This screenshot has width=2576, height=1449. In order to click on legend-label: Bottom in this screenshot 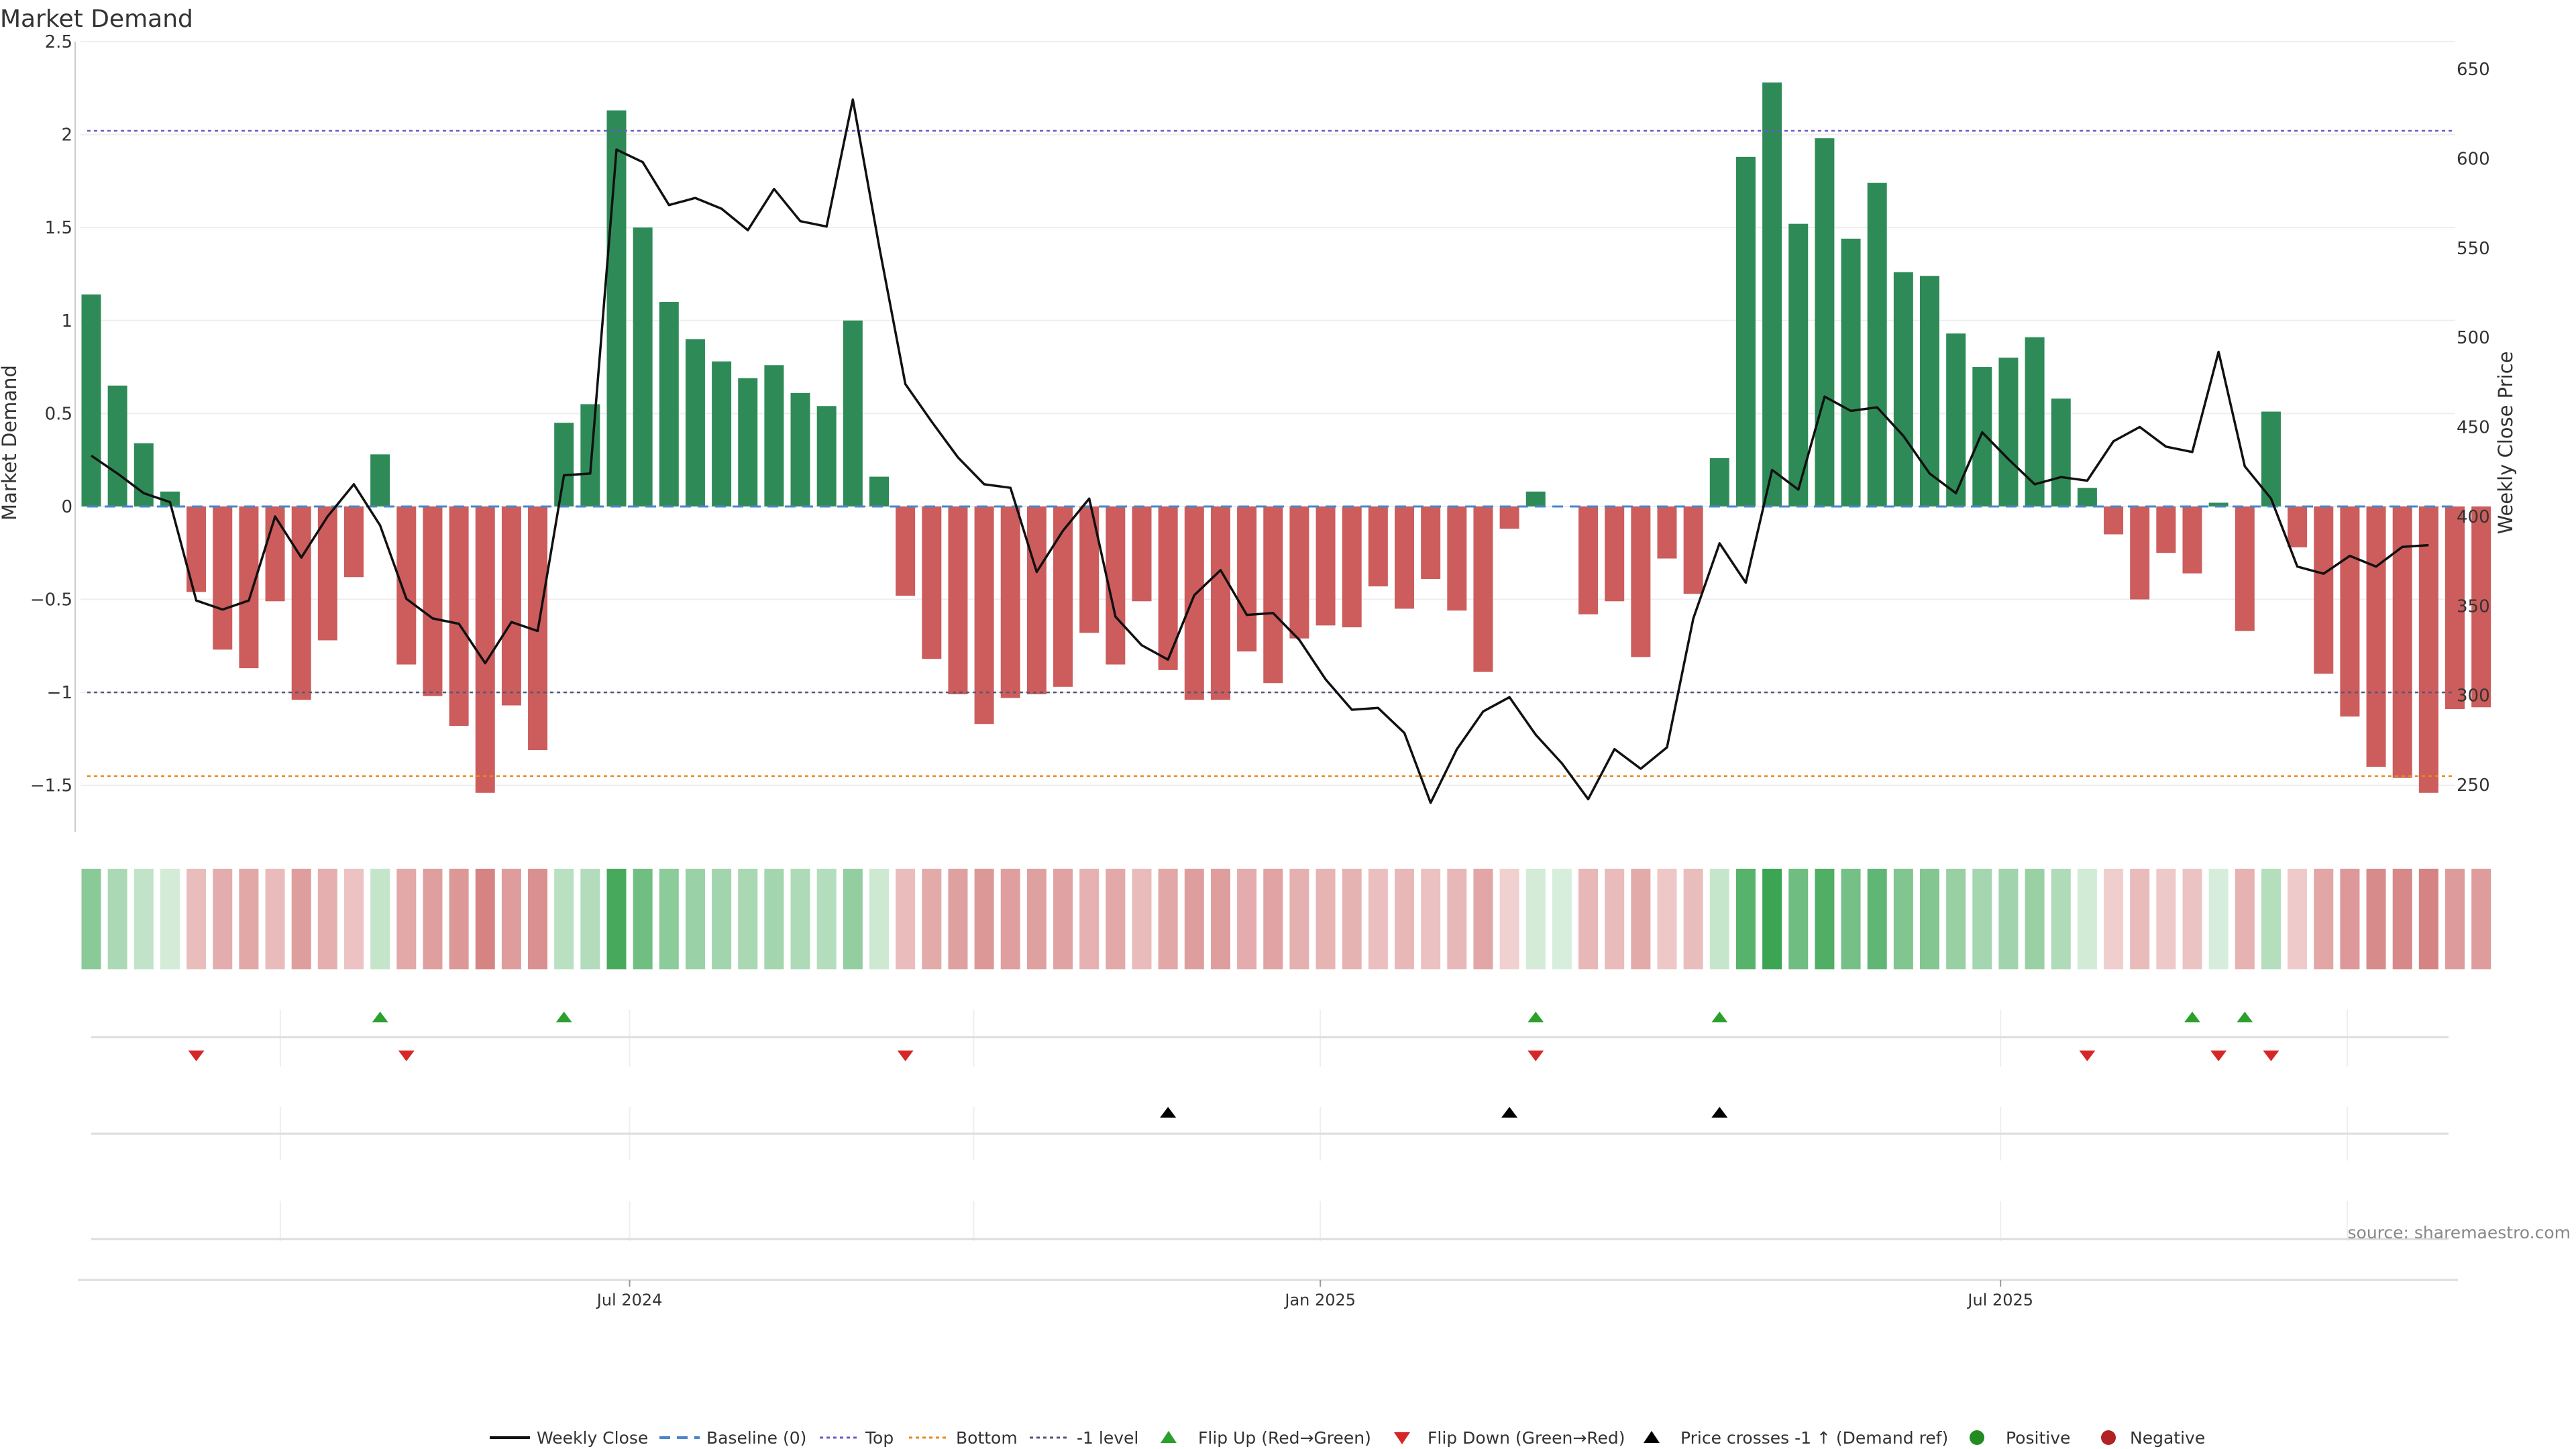, I will do `click(987, 1438)`.